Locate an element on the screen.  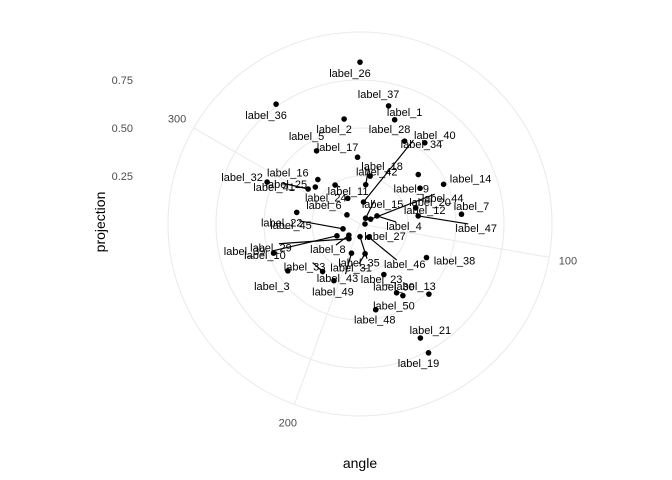
point-label: label_39 is located at coordinates (245, 252).